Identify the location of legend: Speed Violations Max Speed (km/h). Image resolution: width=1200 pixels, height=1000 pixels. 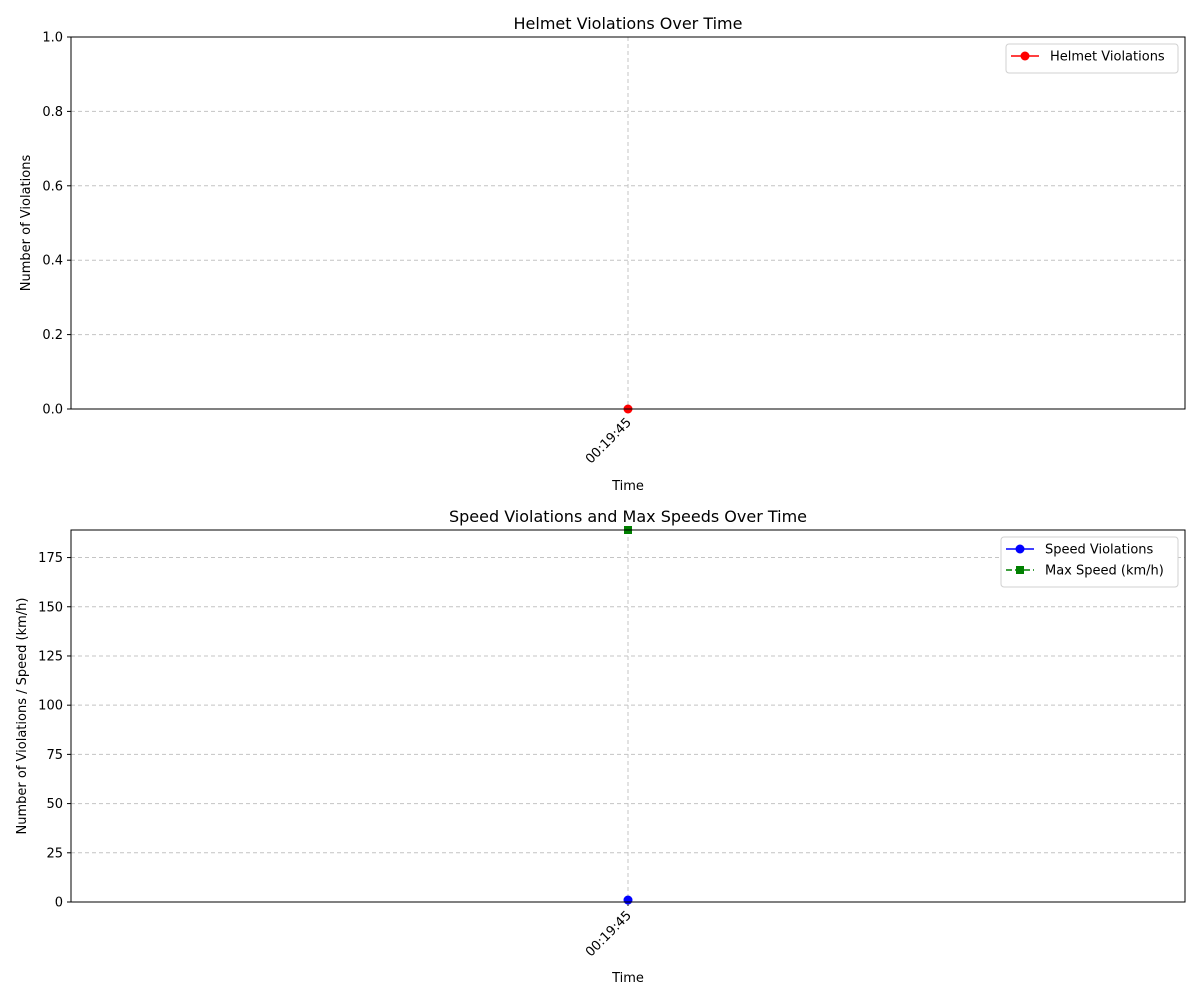
(1089, 562).